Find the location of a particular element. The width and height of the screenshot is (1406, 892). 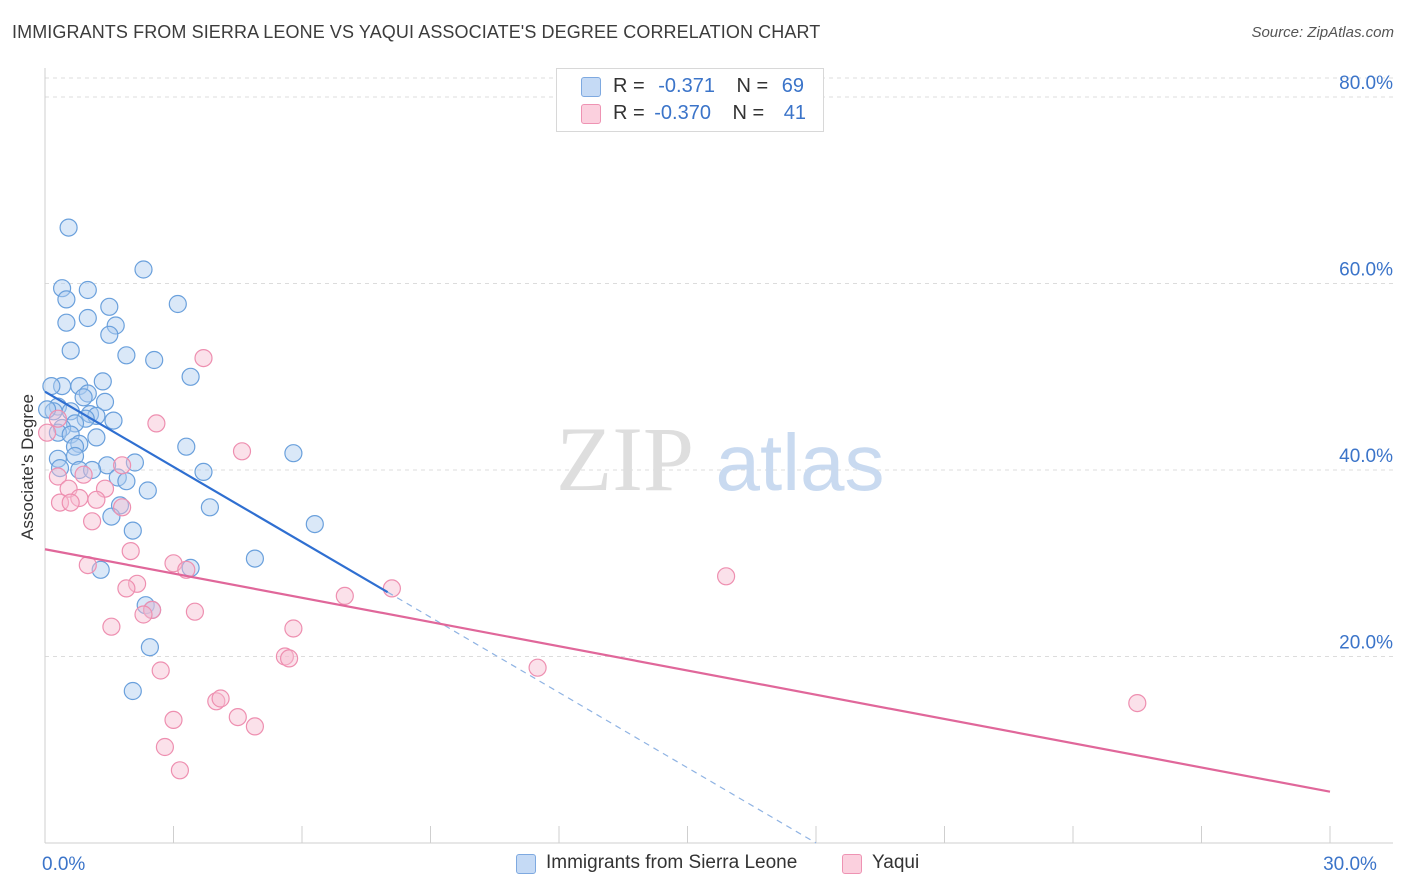

watermark-atlas: atlas is located at coordinates (800, 462).